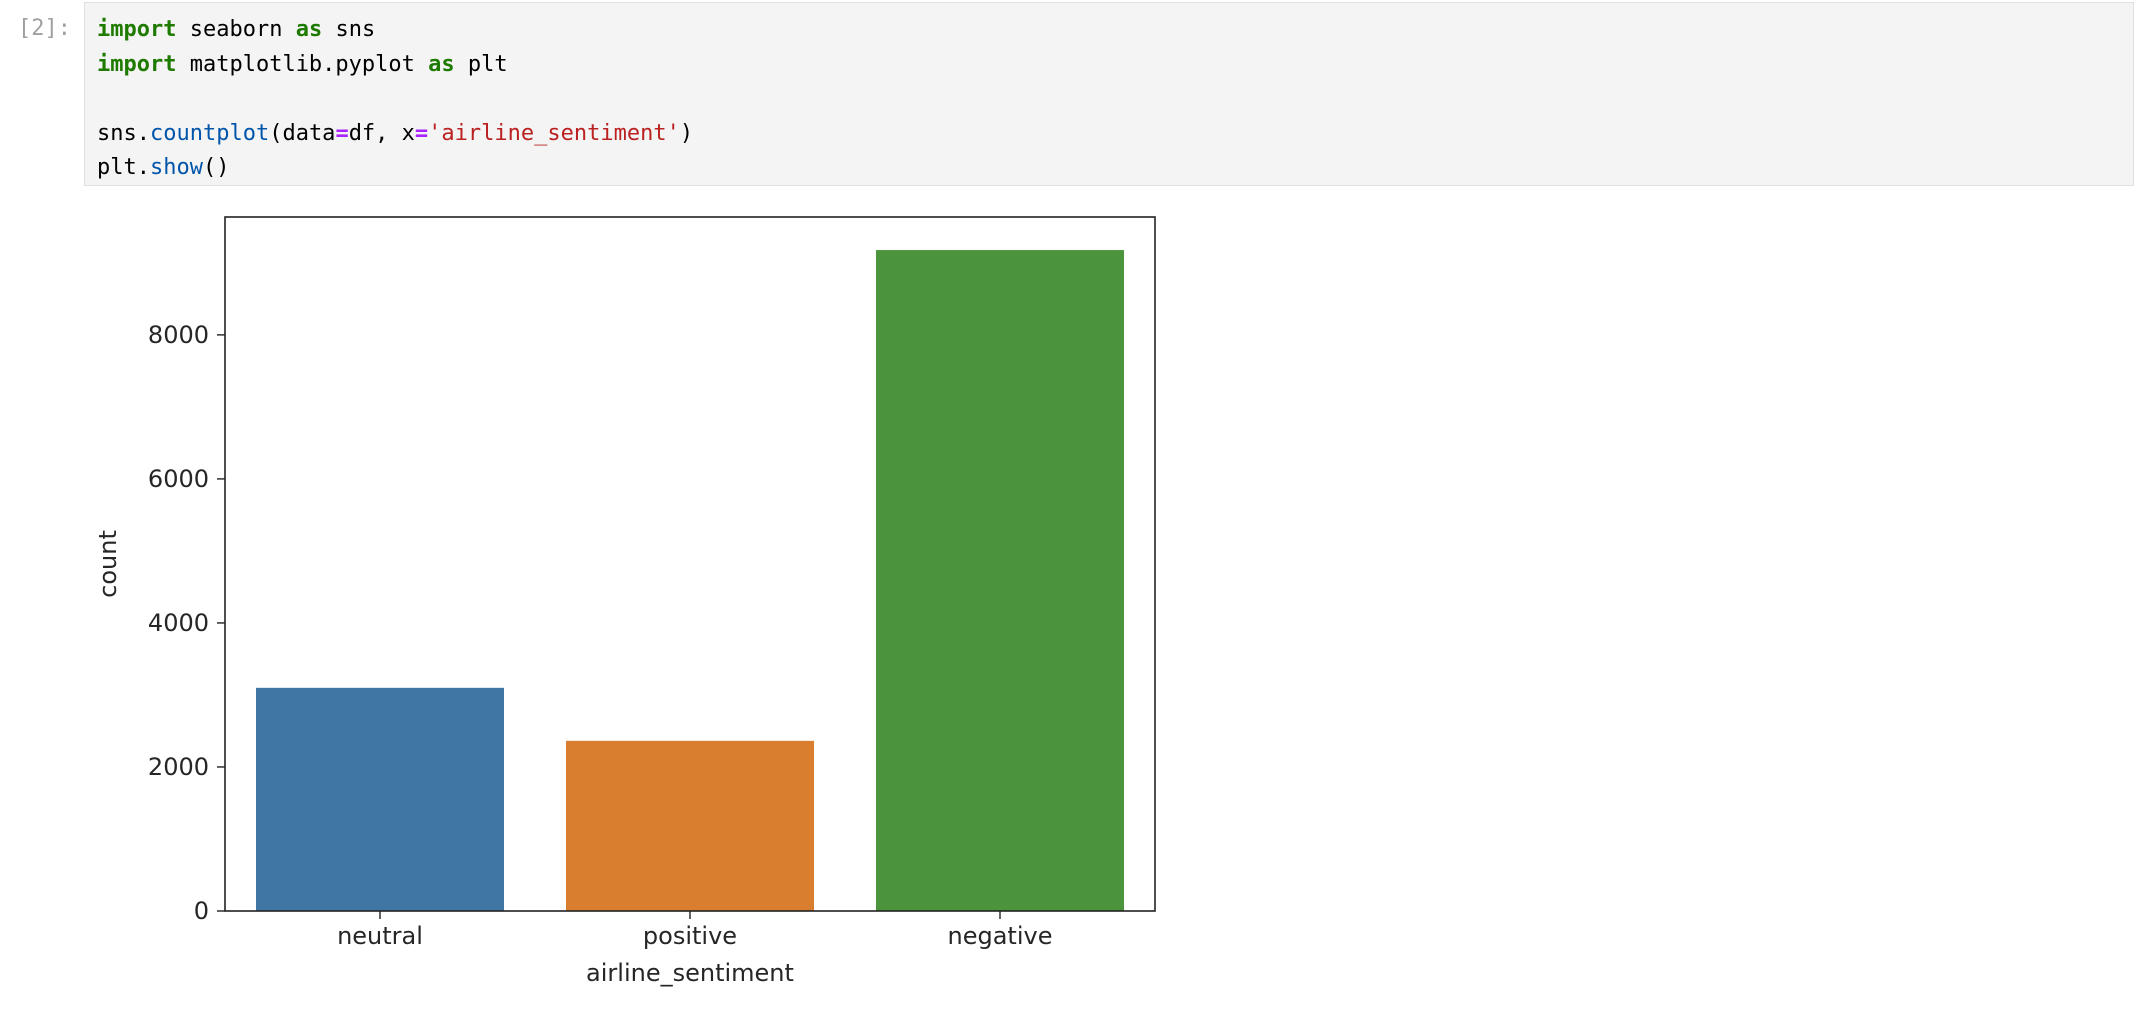 This screenshot has height=1011, width=2134. What do you see at coordinates (1000, 581) in the screenshot?
I see `bar-negative` at bounding box center [1000, 581].